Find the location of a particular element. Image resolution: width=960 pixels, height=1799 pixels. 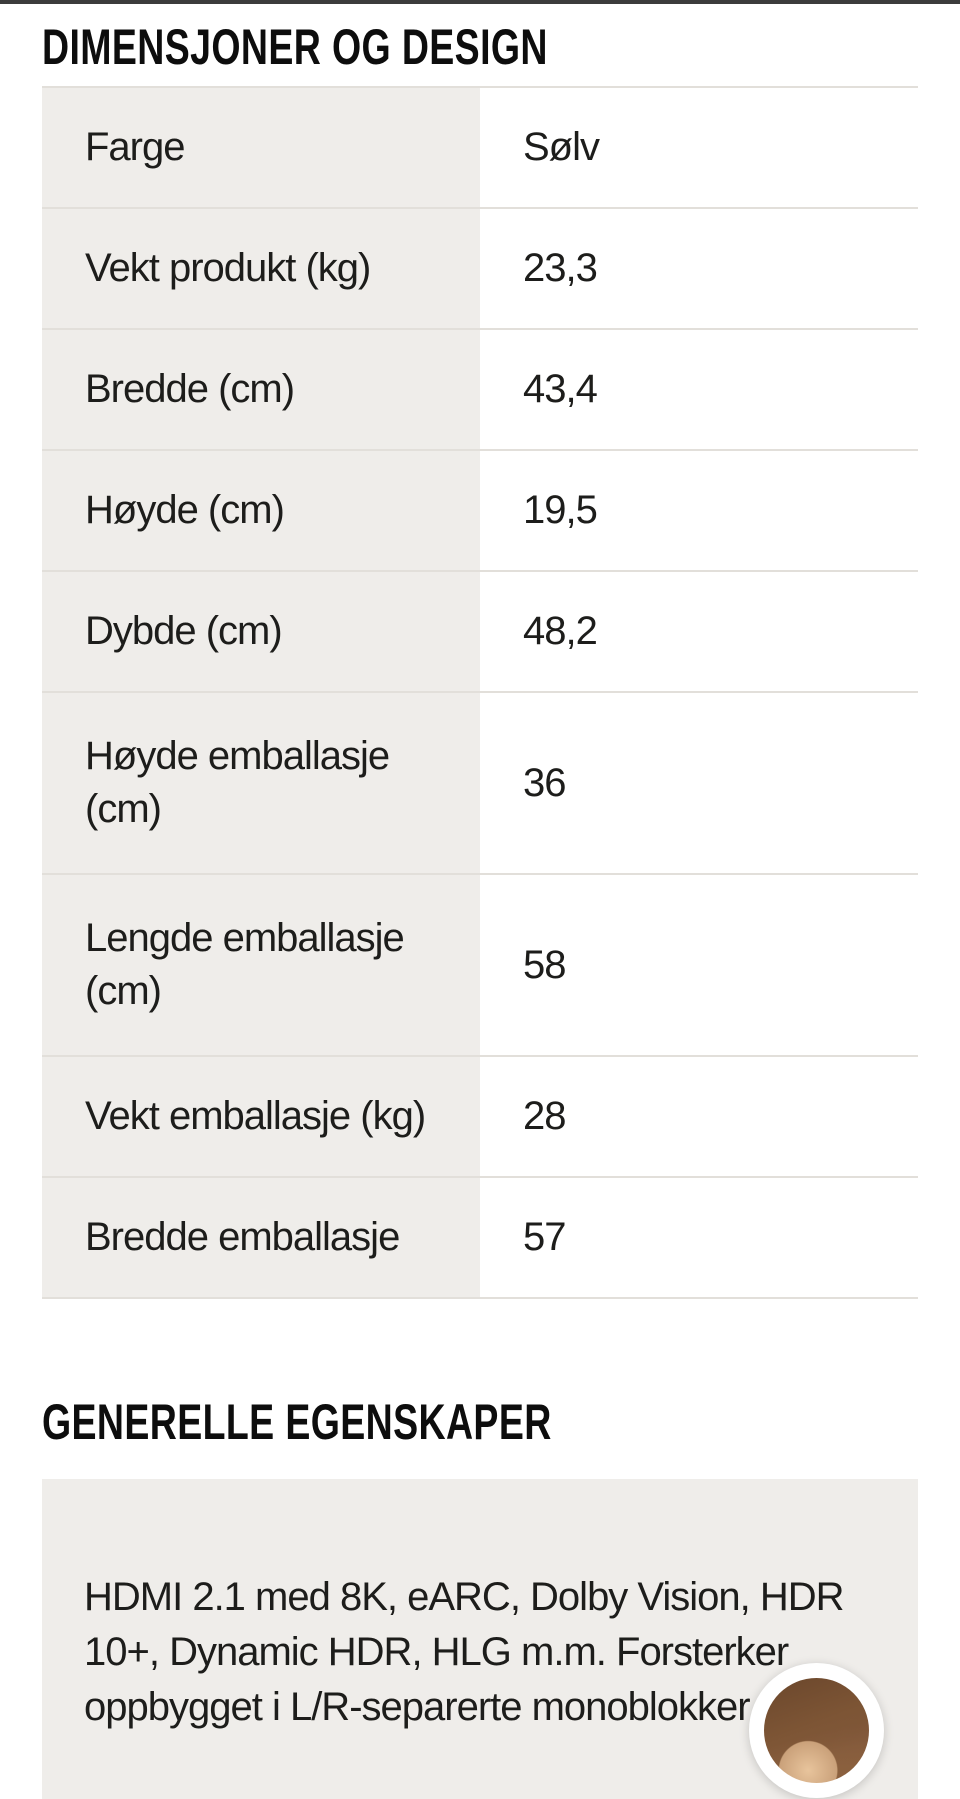

section-heading-dimensions-text: DIMENSJONER OG DESIGN is located at coordinates (295, 47).